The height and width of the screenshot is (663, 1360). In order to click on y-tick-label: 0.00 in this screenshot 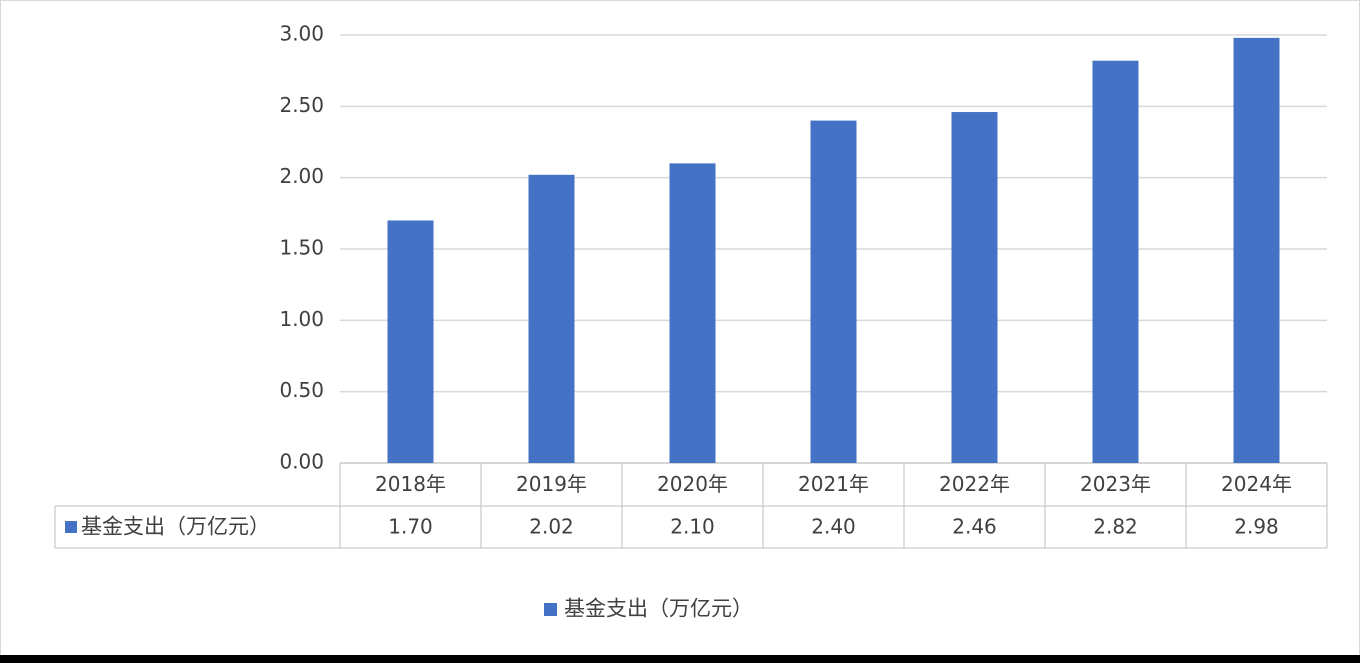, I will do `click(301, 462)`.